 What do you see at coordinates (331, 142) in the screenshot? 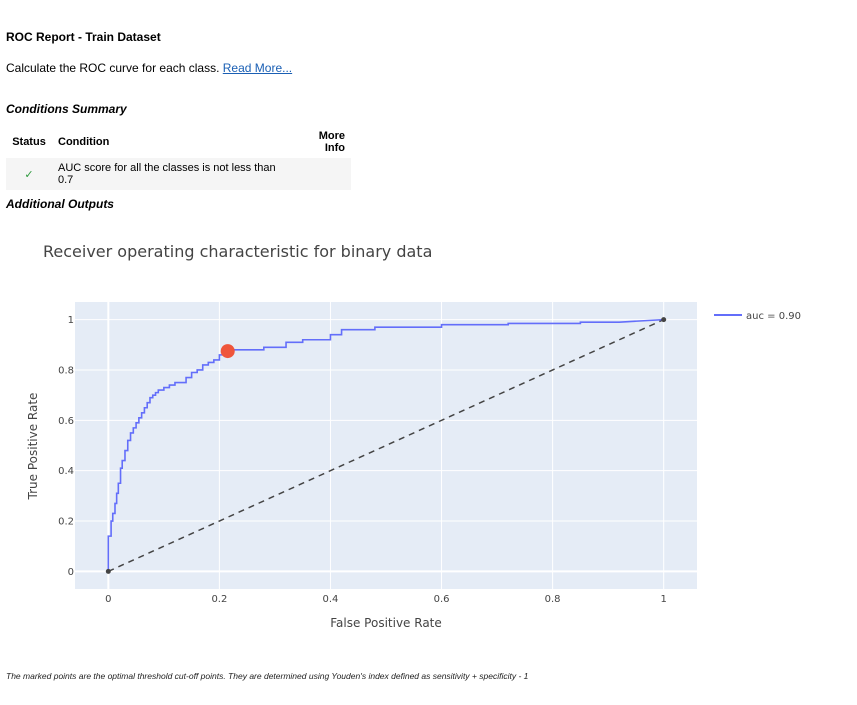
I see `more-info-header: More Info` at bounding box center [331, 142].